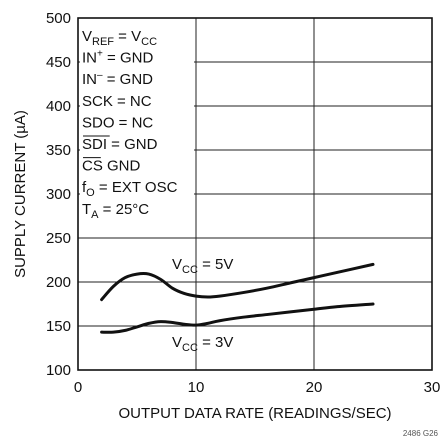 This screenshot has height=438, width=443. What do you see at coordinates (58, 62) in the screenshot?
I see `y-tick-label: 450` at bounding box center [58, 62].